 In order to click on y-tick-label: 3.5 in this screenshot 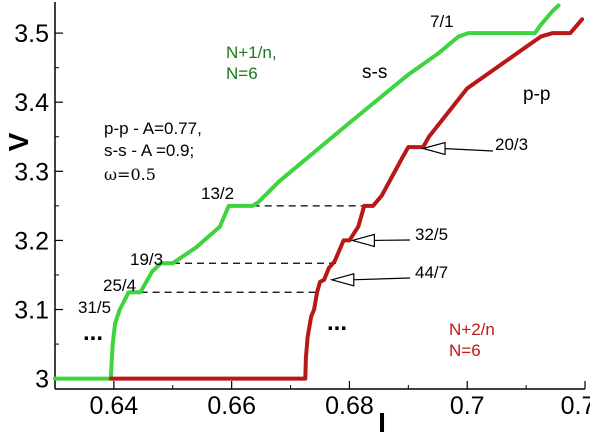, I will do `click(31, 34)`.